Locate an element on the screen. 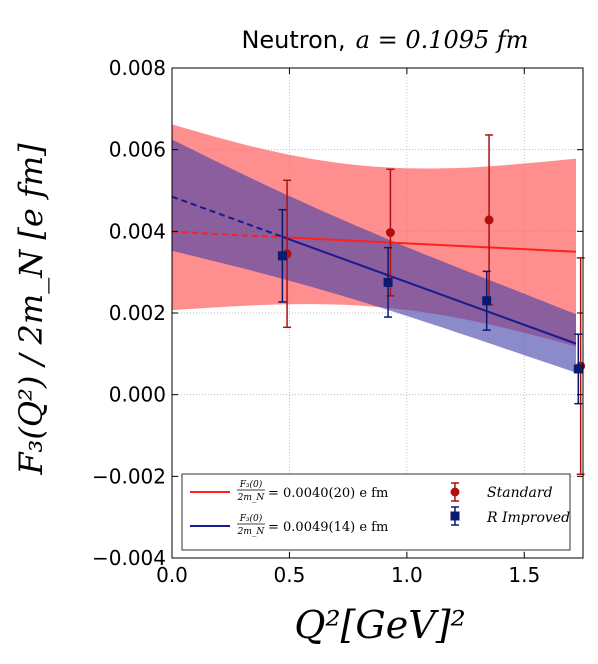 The height and width of the screenshot is (664, 598). y-tick-label: 0.000 is located at coordinates (137, 395).